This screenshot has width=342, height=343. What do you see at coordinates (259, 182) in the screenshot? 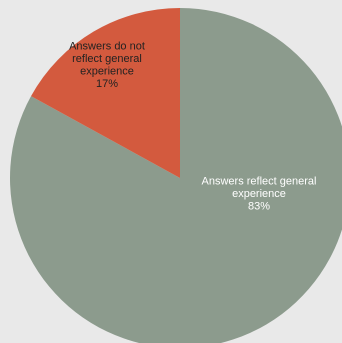
I see `slice-label-line: Answers reflect general` at bounding box center [259, 182].